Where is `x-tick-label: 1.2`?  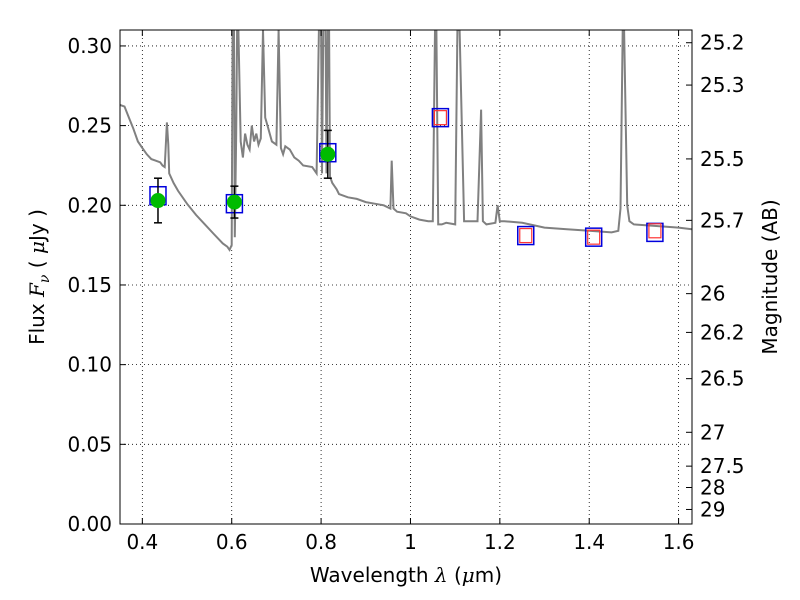
x-tick-label: 1.2 is located at coordinates (500, 542).